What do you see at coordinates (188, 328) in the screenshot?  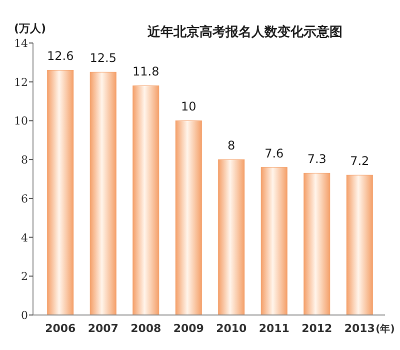 I see `x-tick-label: 2009` at bounding box center [188, 328].